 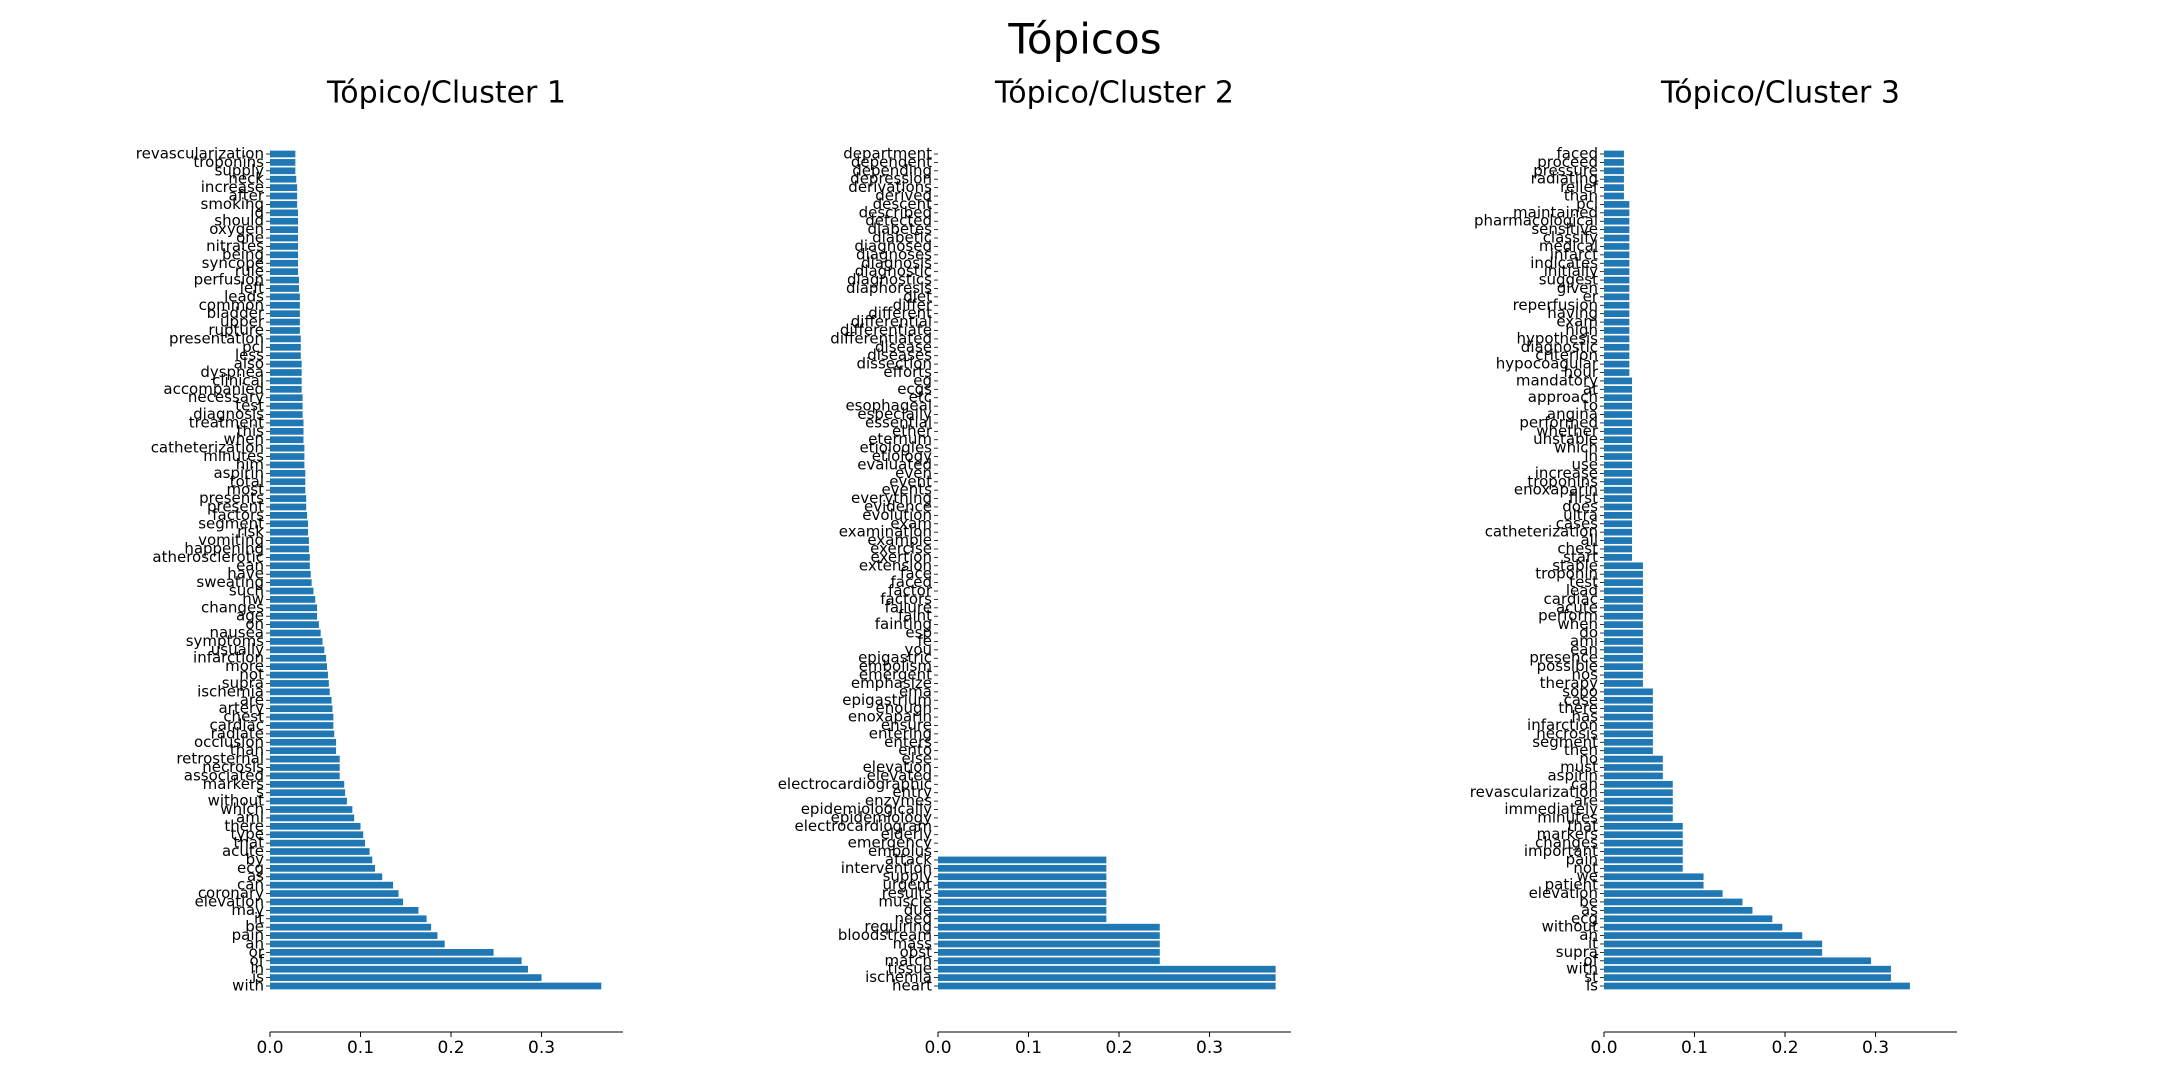 I want to click on x-tick-label: 0.1, so click(x=360, y=1048).